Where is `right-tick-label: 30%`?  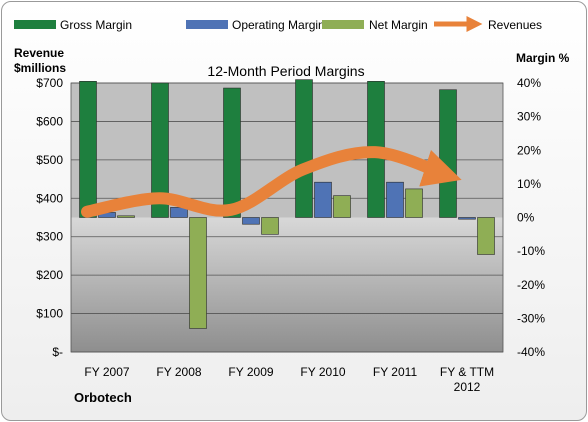
right-tick-label: 30% is located at coordinates (529, 117).